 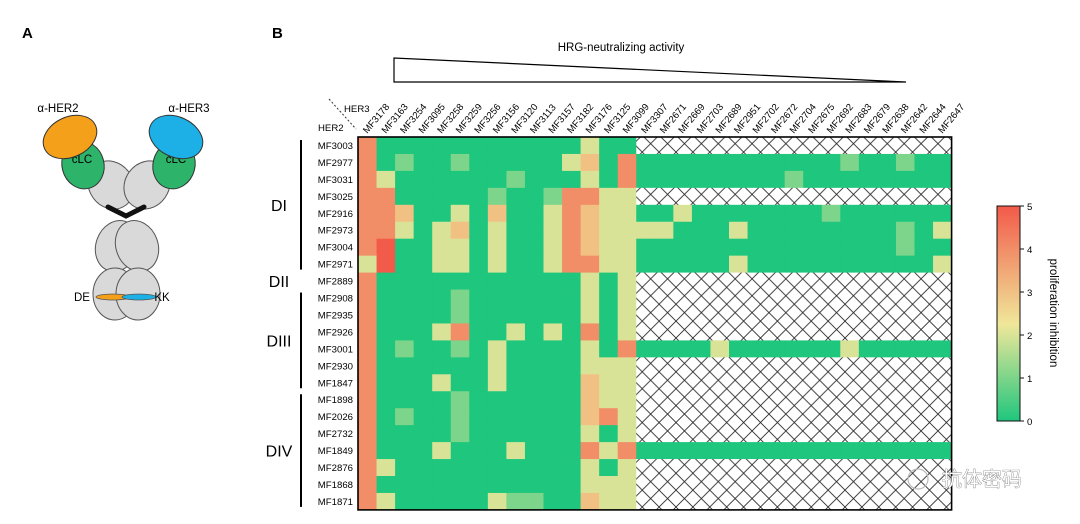 What do you see at coordinates (335, 197) in the screenshot?
I see `row-label: MF3025` at bounding box center [335, 197].